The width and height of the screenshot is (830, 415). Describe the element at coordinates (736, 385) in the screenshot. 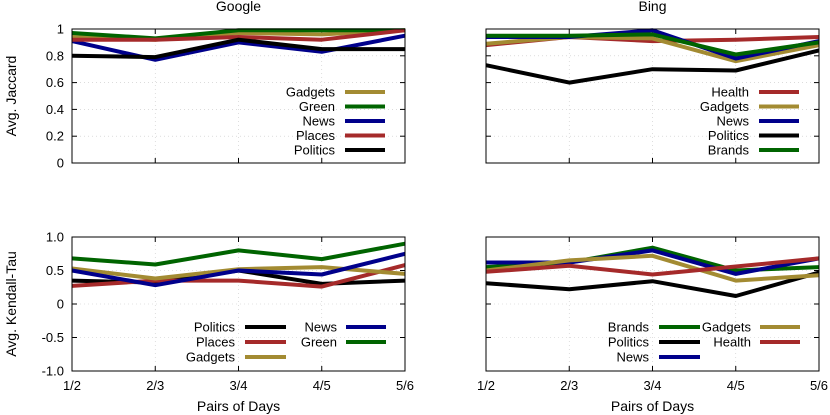

I see `panel-4-x-tick-label: 4/5` at that location.